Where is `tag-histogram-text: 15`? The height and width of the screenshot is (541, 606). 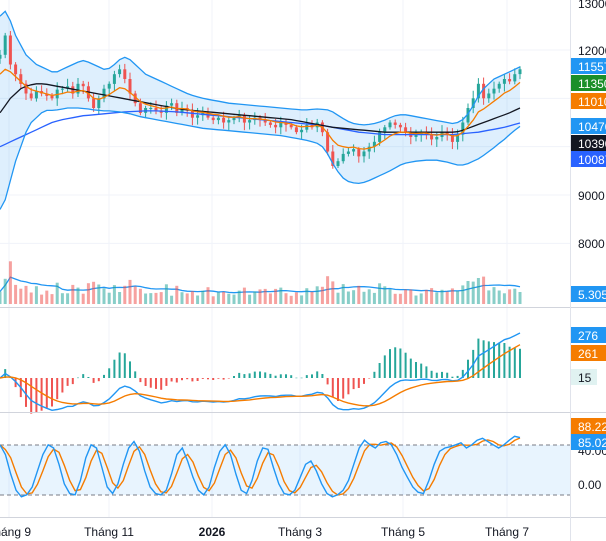
tag-histogram-text: 15 is located at coordinates (585, 378).